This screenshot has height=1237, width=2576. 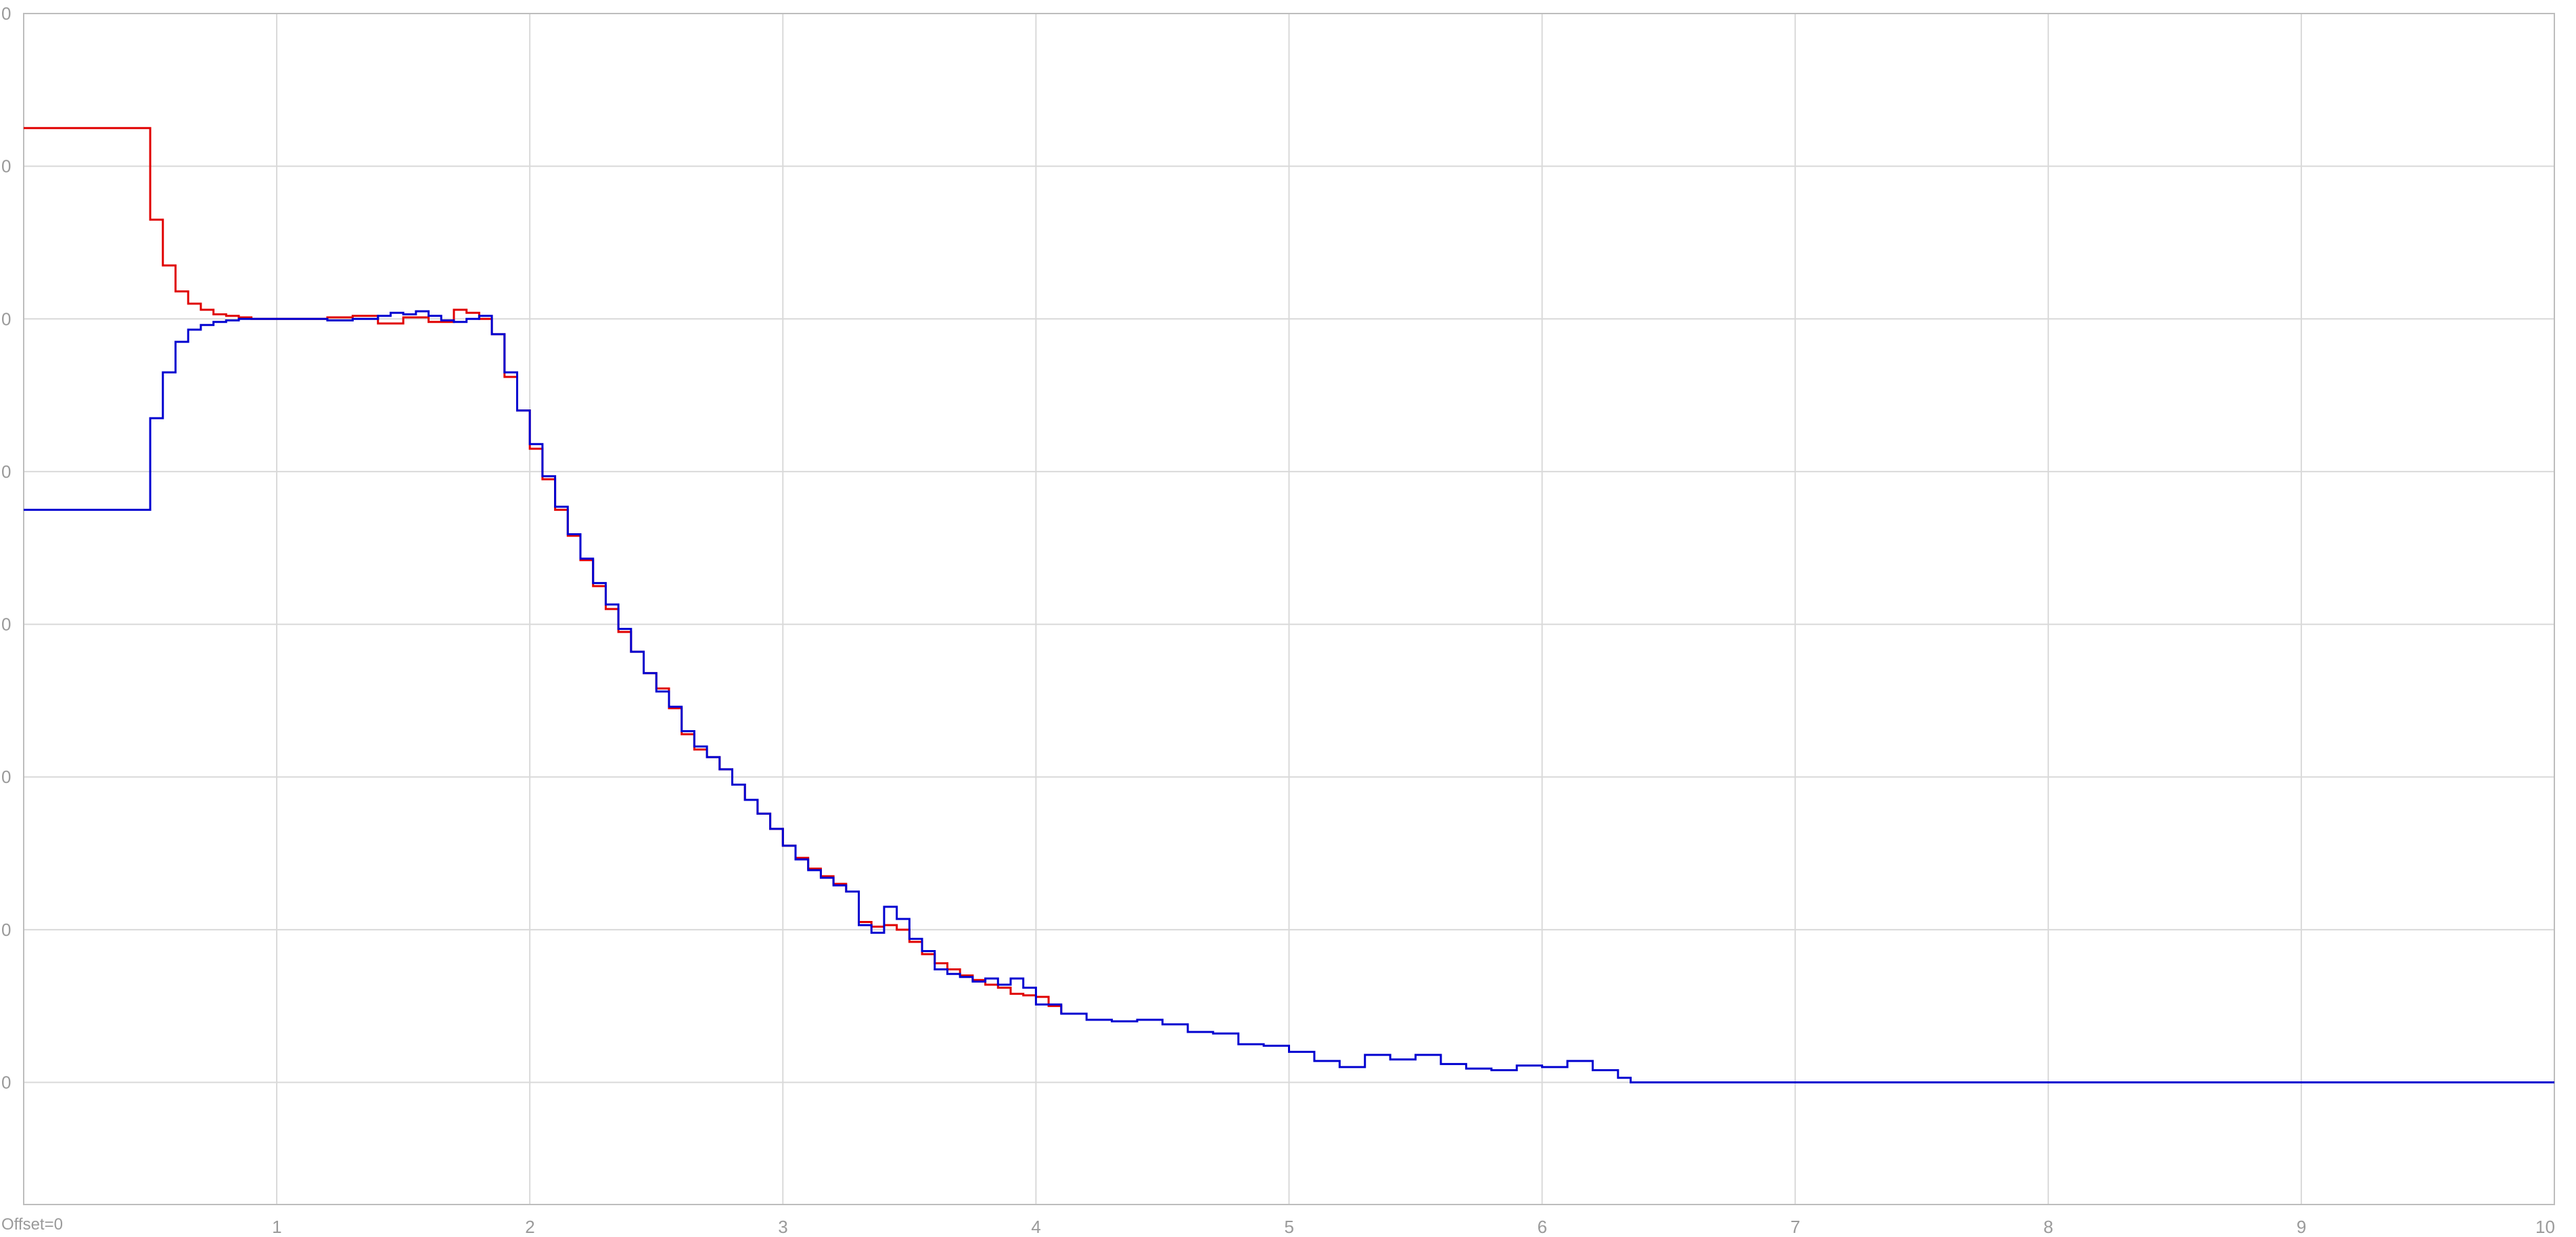 What do you see at coordinates (2048, 1227) in the screenshot?
I see `x-tick-label: 8` at bounding box center [2048, 1227].